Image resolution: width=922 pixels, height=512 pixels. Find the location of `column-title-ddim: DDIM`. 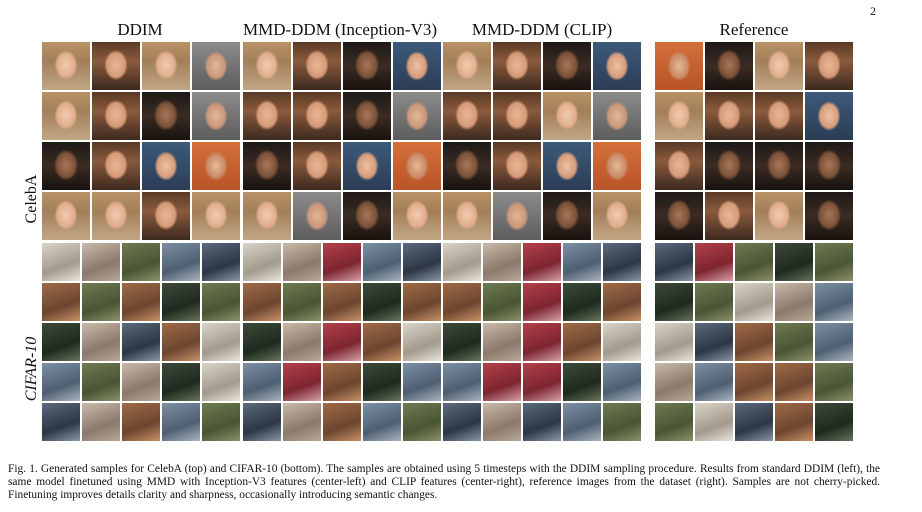

column-title-ddim: DDIM is located at coordinates (140, 29).